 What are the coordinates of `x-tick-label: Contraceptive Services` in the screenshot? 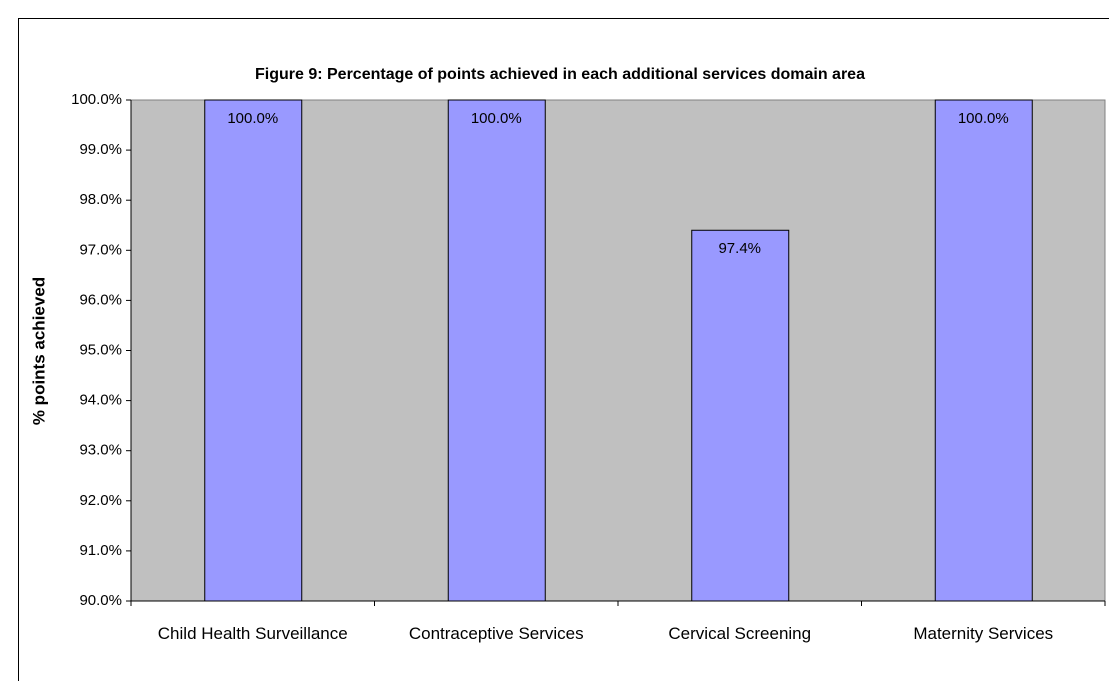 It's located at (496, 633).